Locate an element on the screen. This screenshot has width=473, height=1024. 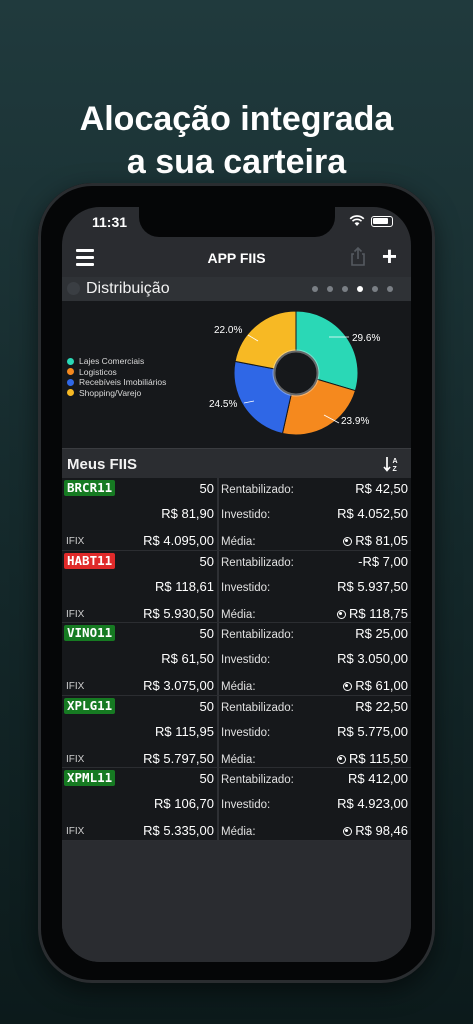
position-total: R$ 5.335,00 is located at coordinates (178, 830).